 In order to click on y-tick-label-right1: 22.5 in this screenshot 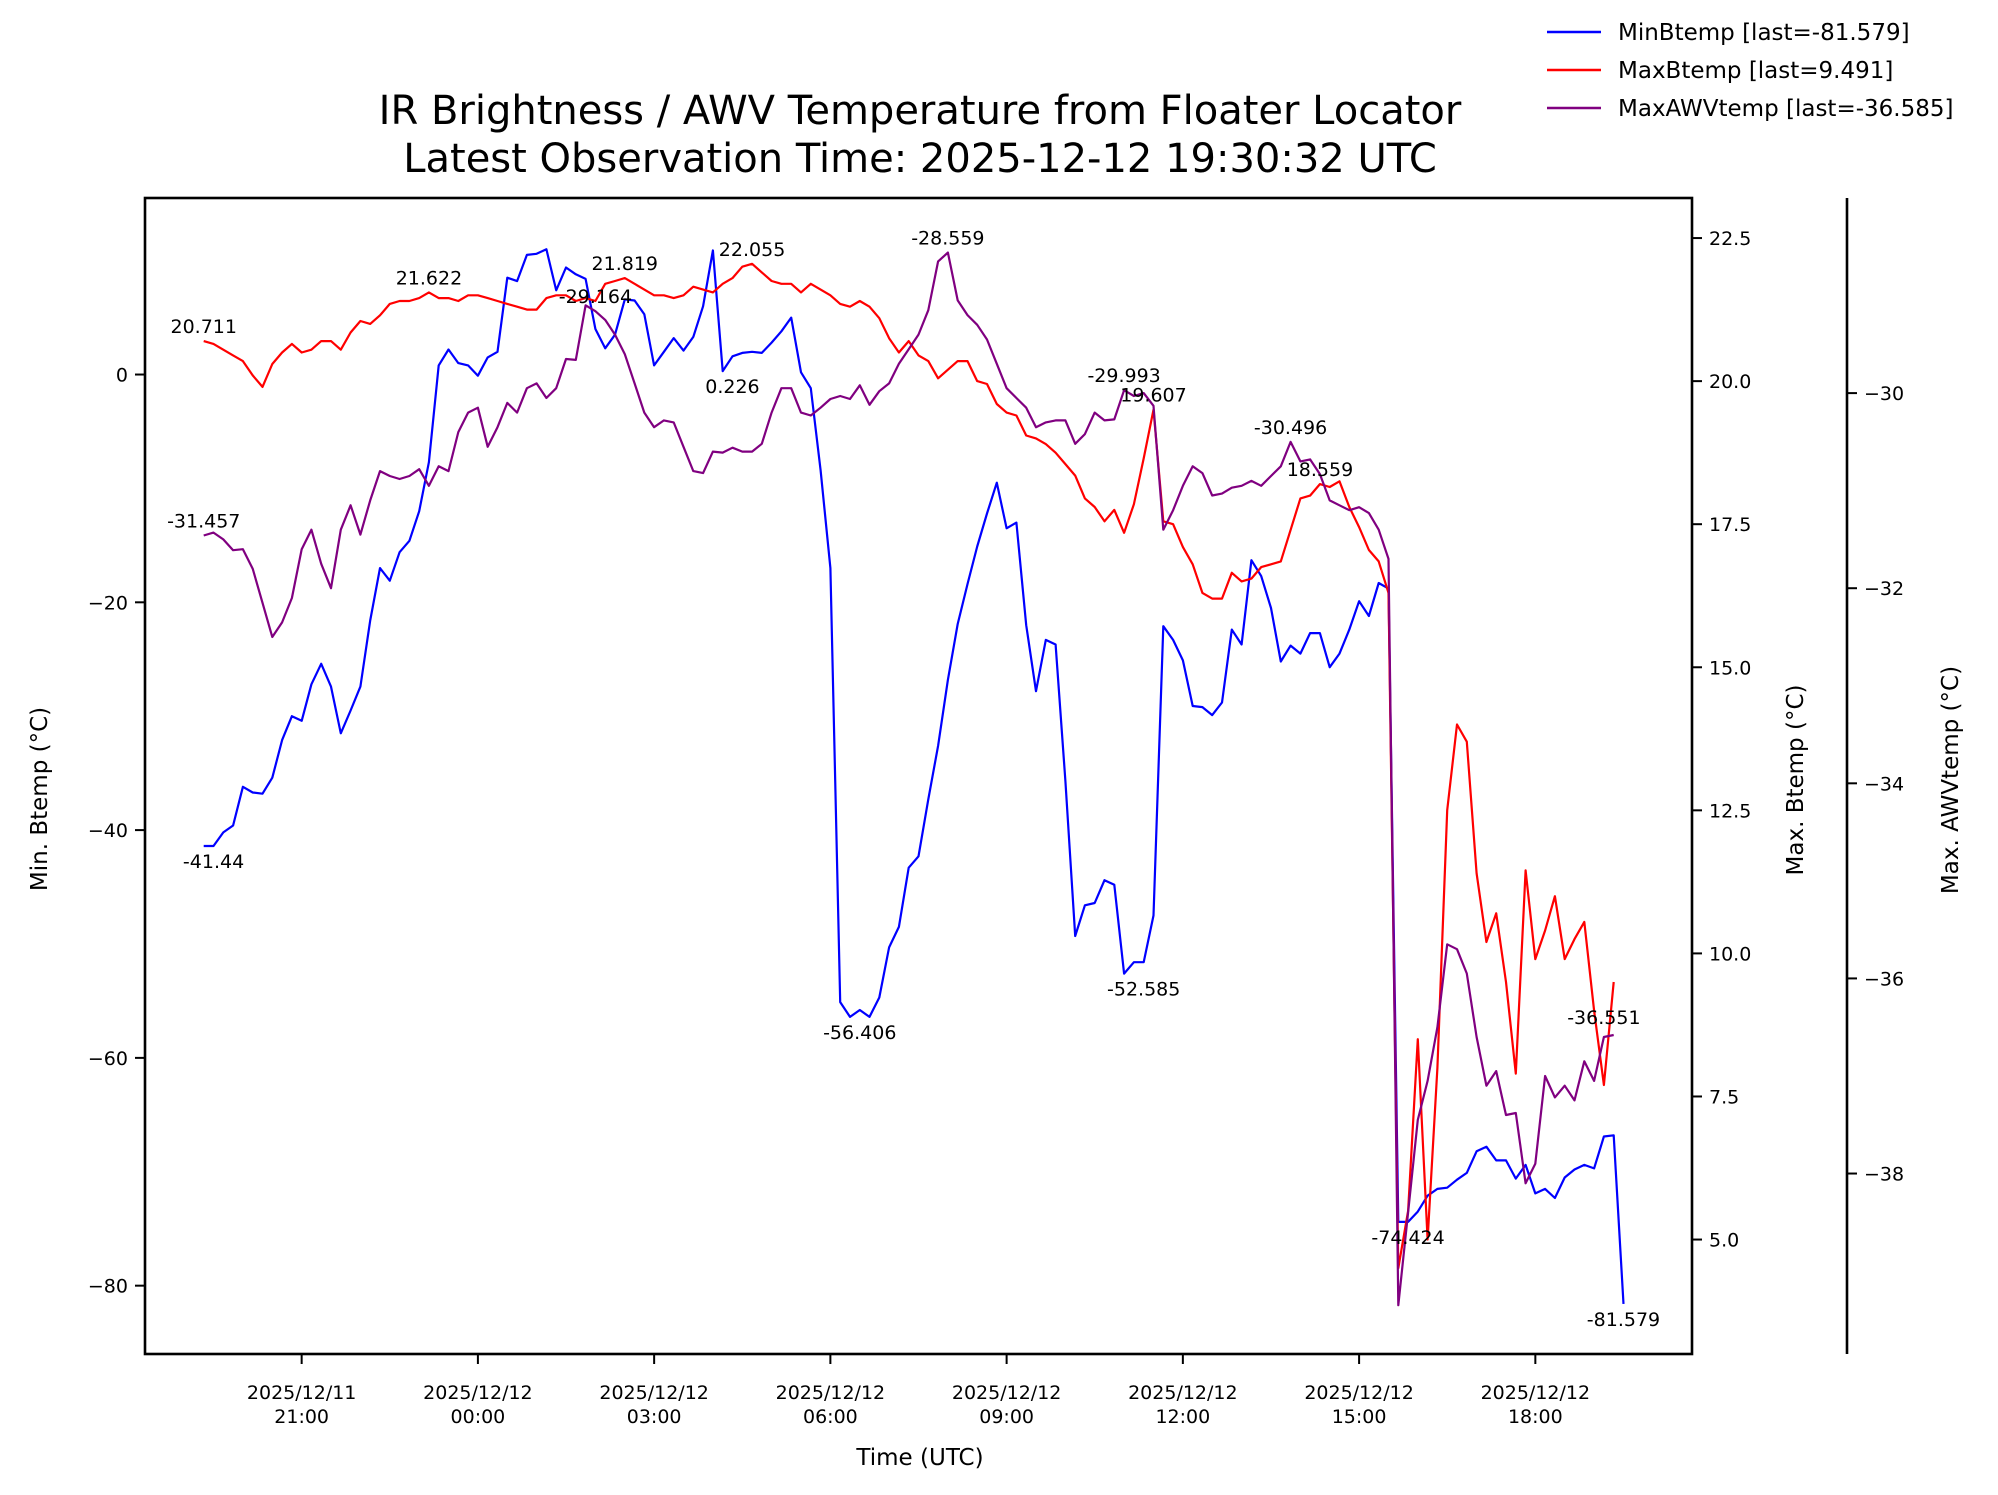, I will do `click(1730, 239)`.